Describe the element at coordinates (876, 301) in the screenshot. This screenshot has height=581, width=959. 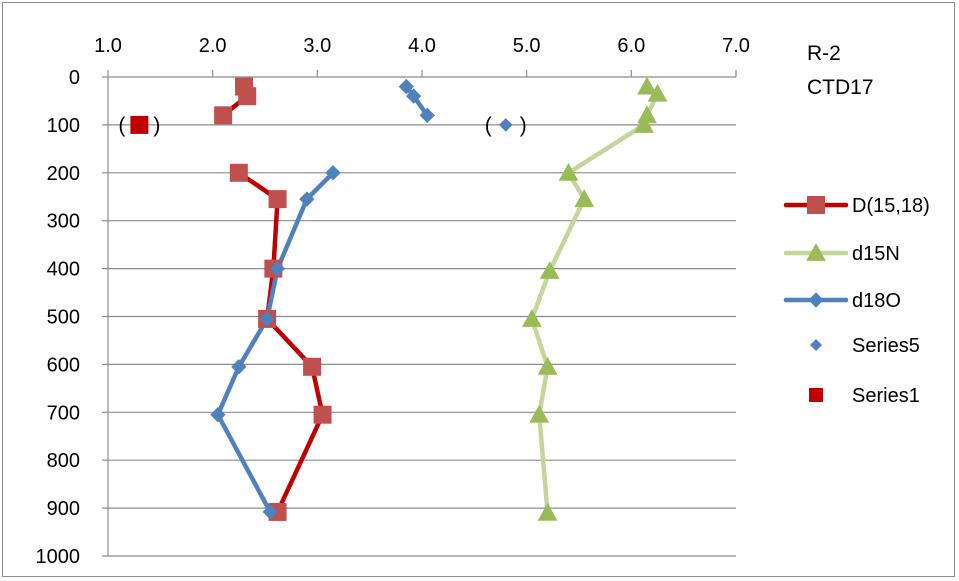
I see `legend-label-d18o: d18O` at that location.